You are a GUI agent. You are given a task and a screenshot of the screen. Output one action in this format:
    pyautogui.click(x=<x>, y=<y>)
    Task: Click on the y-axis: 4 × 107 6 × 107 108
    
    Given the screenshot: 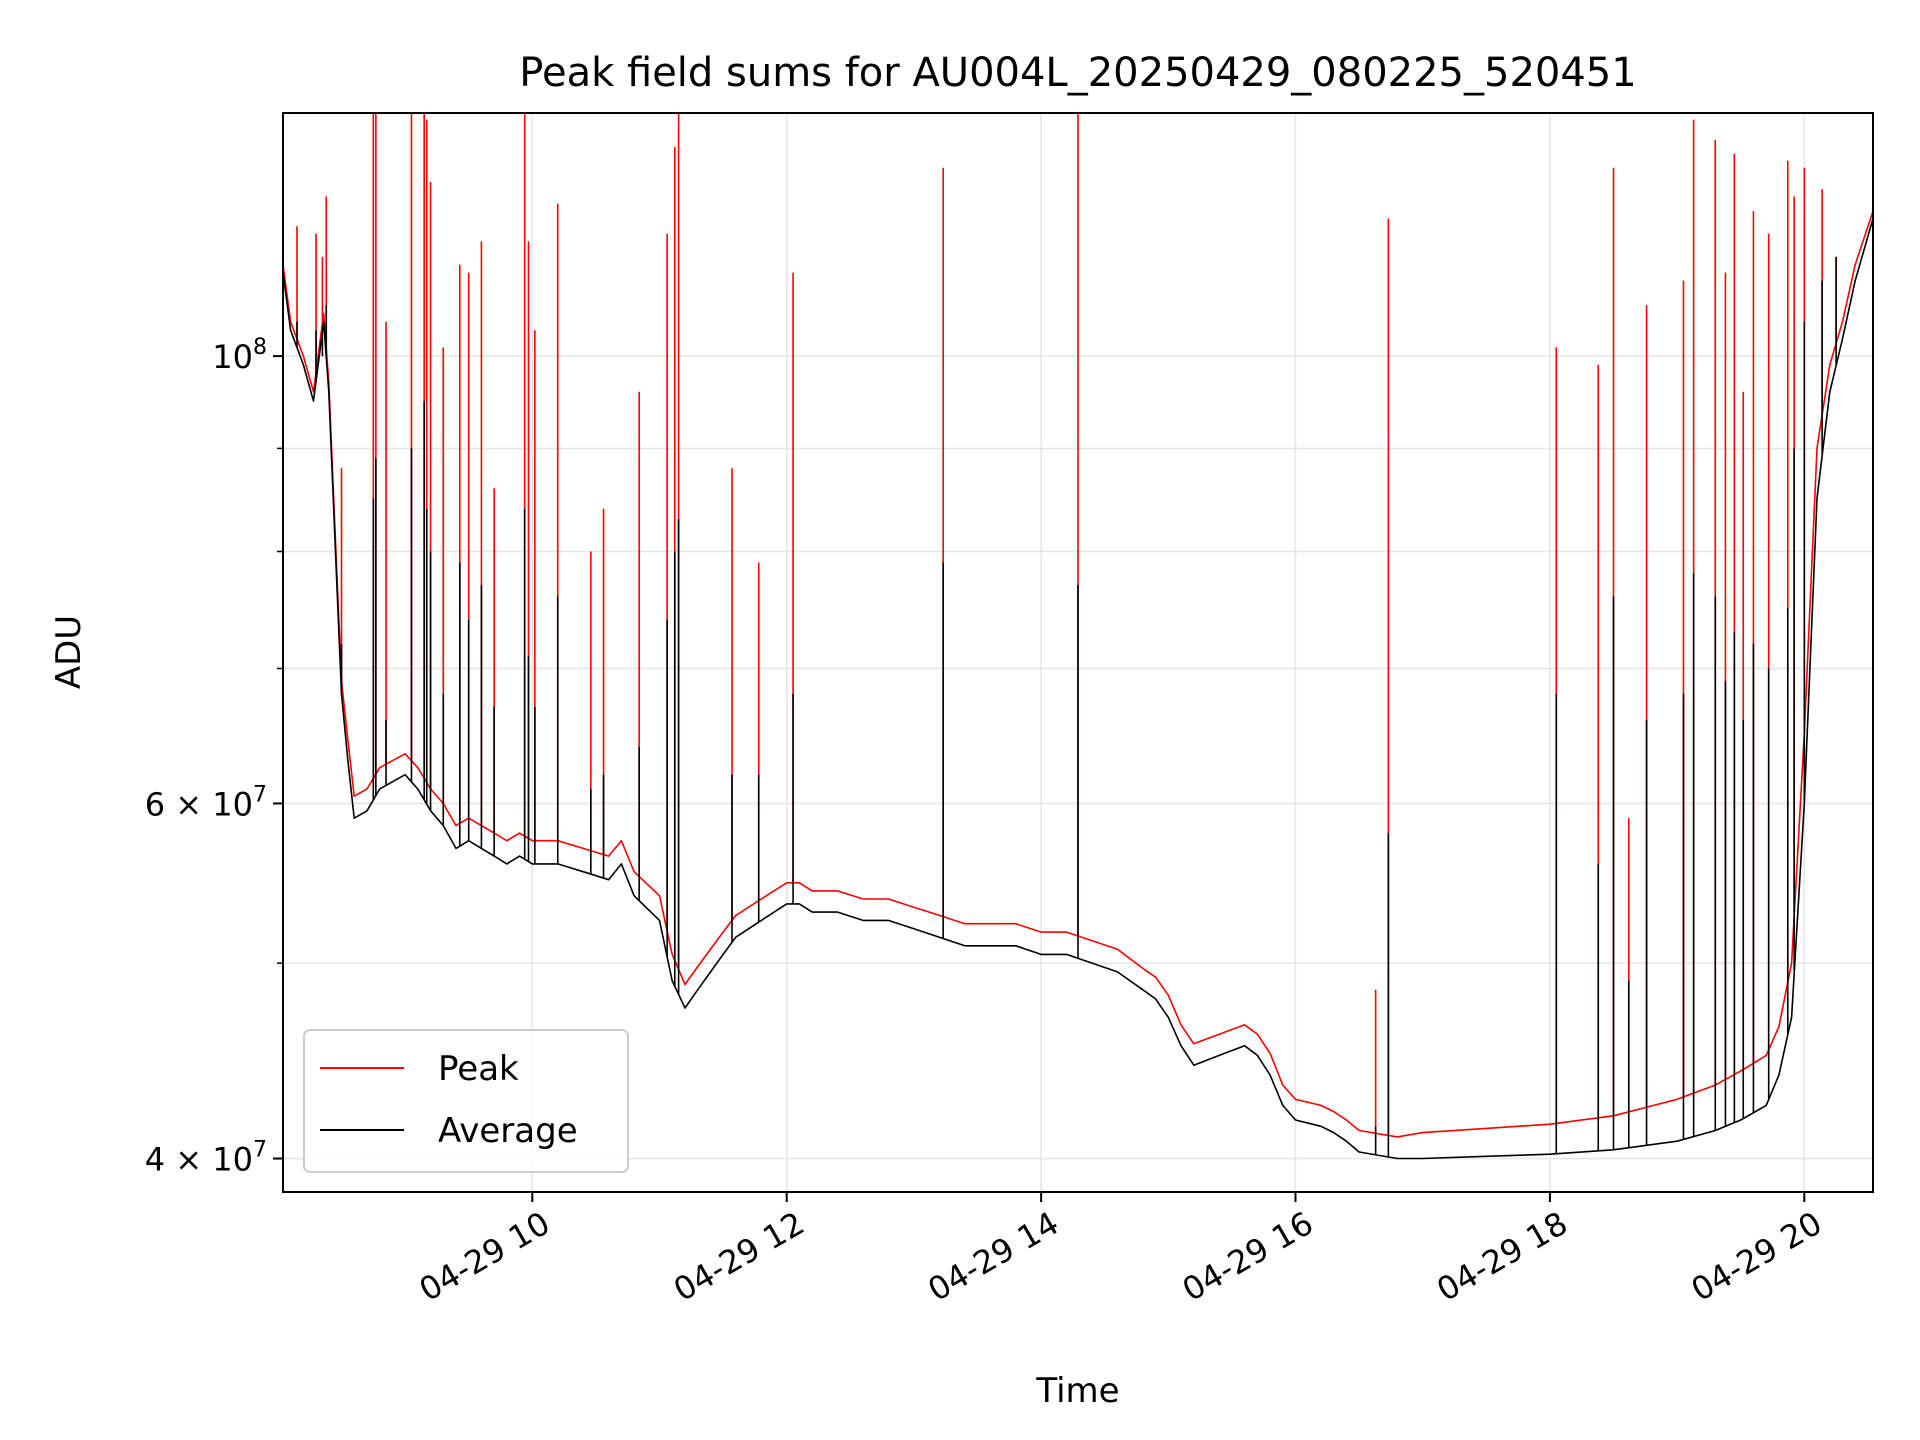 What is the action you would take?
    pyautogui.click(x=214, y=757)
    